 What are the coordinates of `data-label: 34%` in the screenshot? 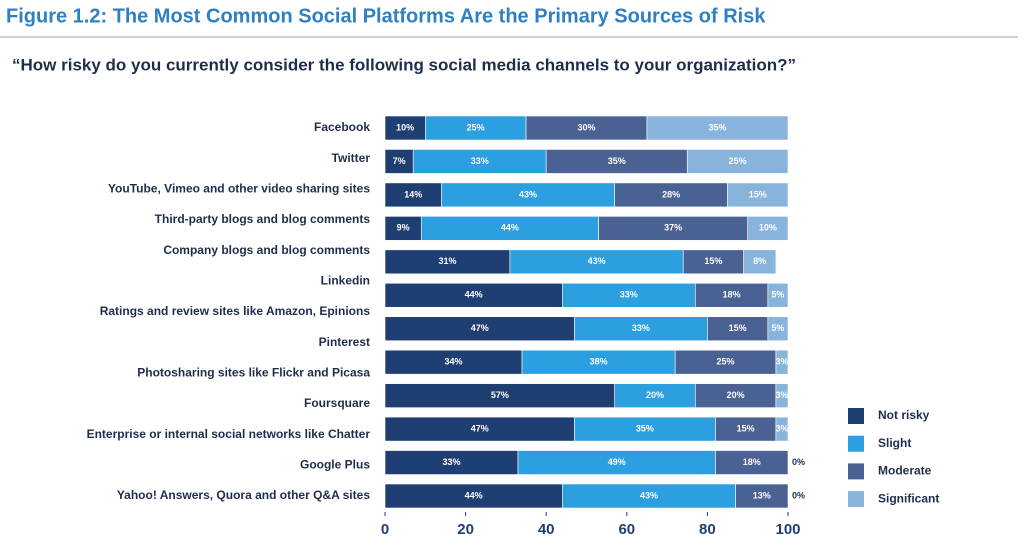 It's located at (454, 362).